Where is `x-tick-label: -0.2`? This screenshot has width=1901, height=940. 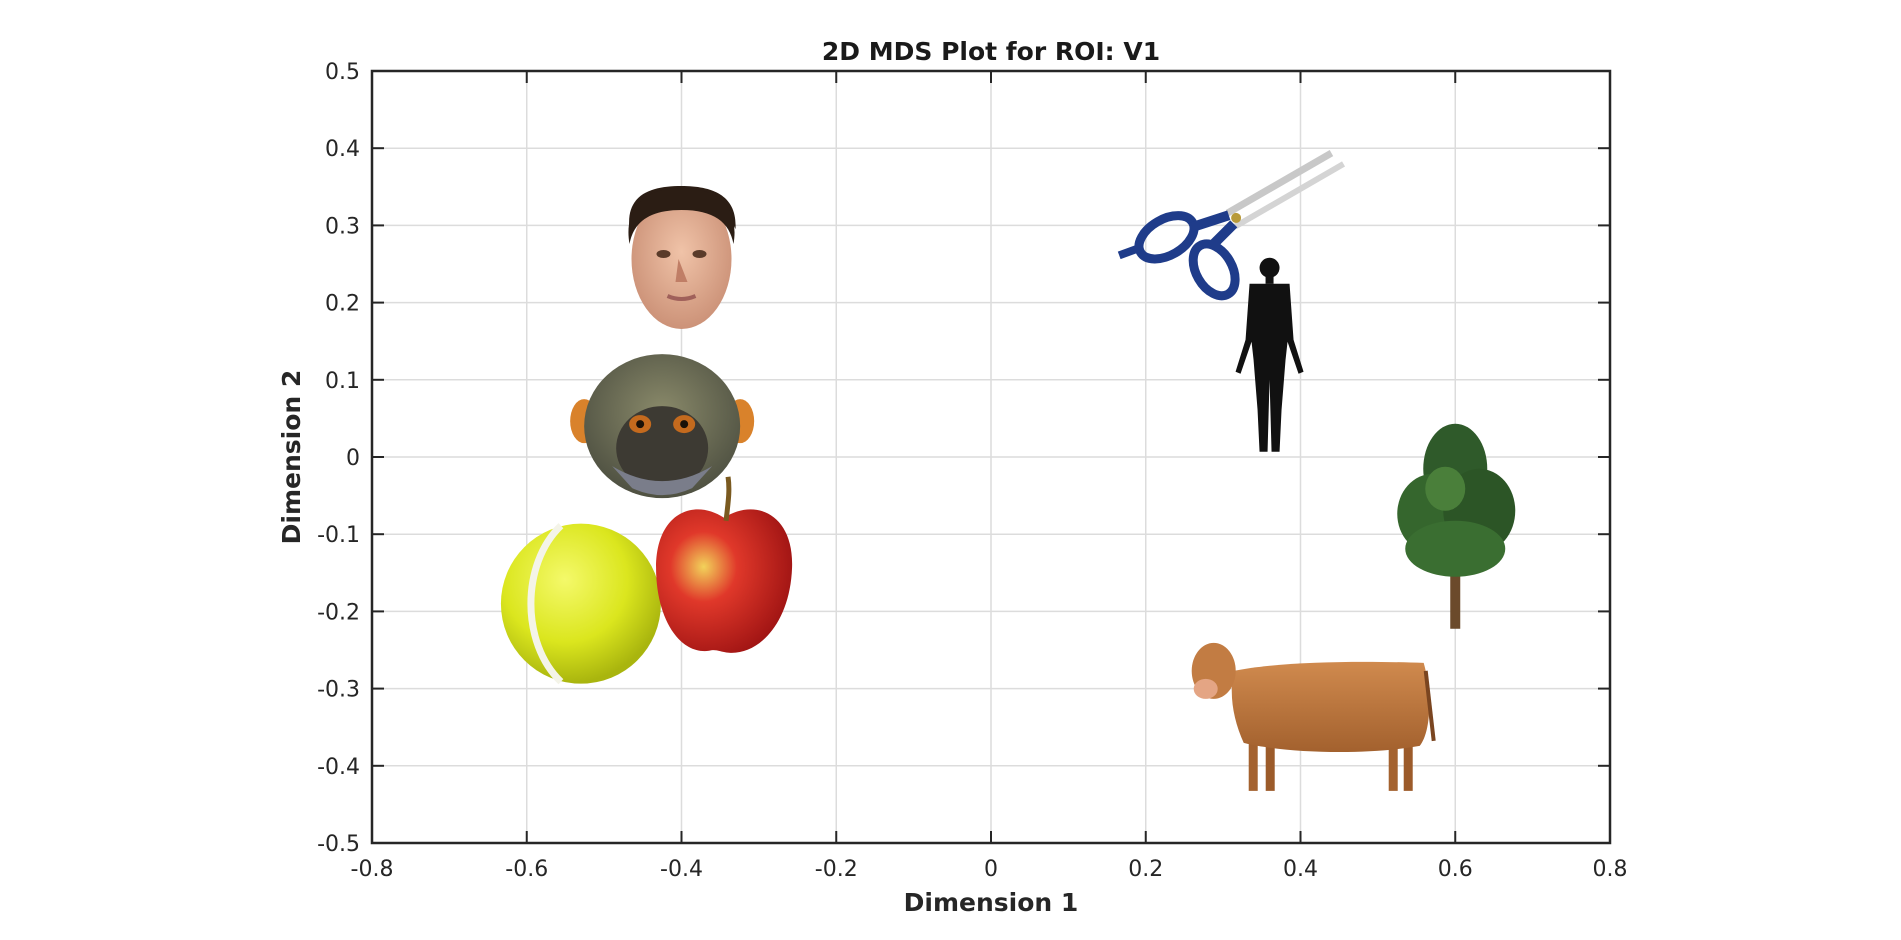
x-tick-label: -0.2 is located at coordinates (836, 869).